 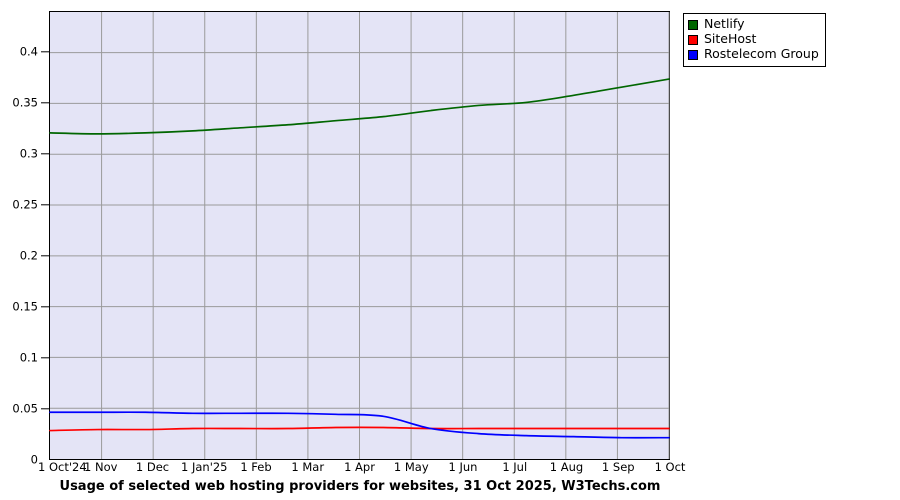 What do you see at coordinates (25, 306) in the screenshot?
I see `y-axis-tick-label: 0.15` at bounding box center [25, 306].